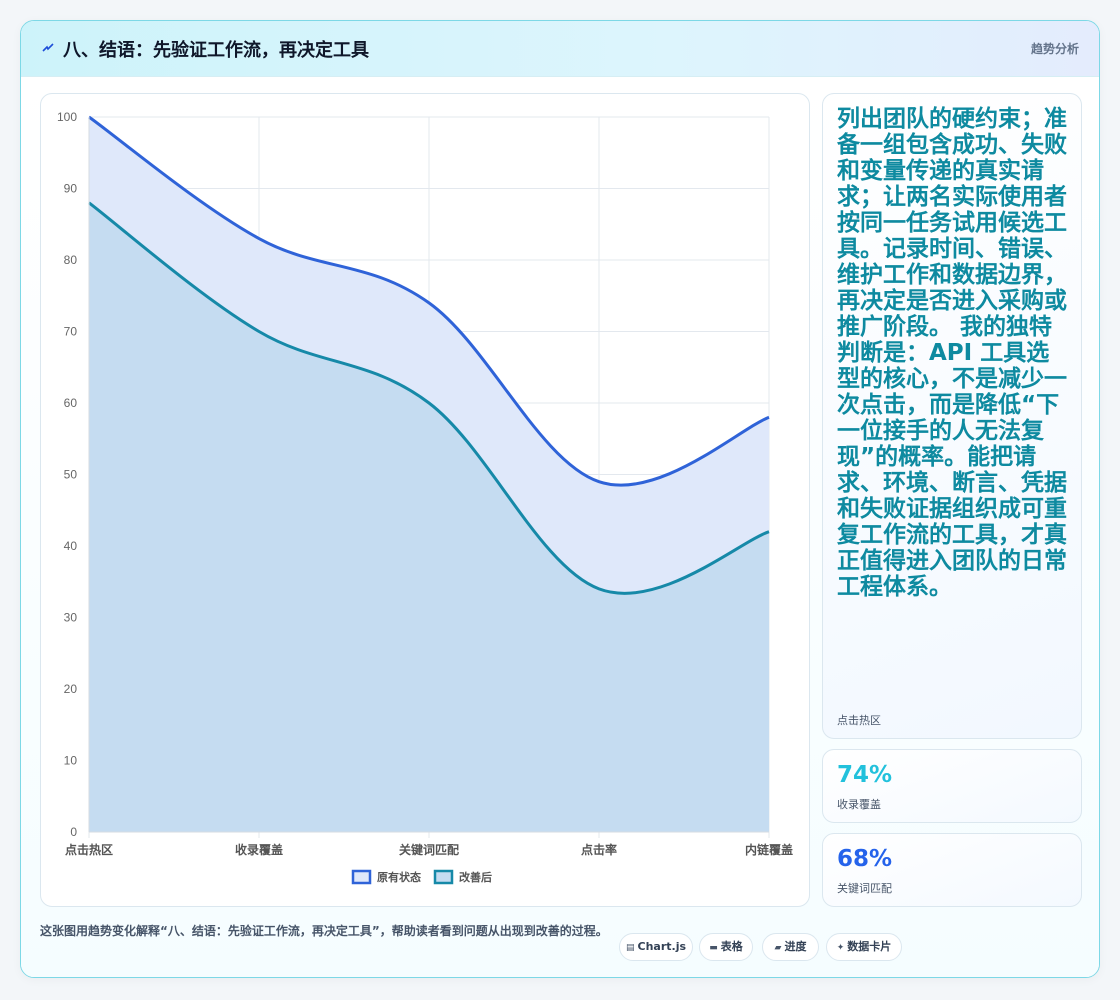 Image resolution: width=1120 pixels, height=1000 pixels. Describe the element at coordinates (769, 849) in the screenshot. I see `x-tick-label: 内链覆盖` at that location.